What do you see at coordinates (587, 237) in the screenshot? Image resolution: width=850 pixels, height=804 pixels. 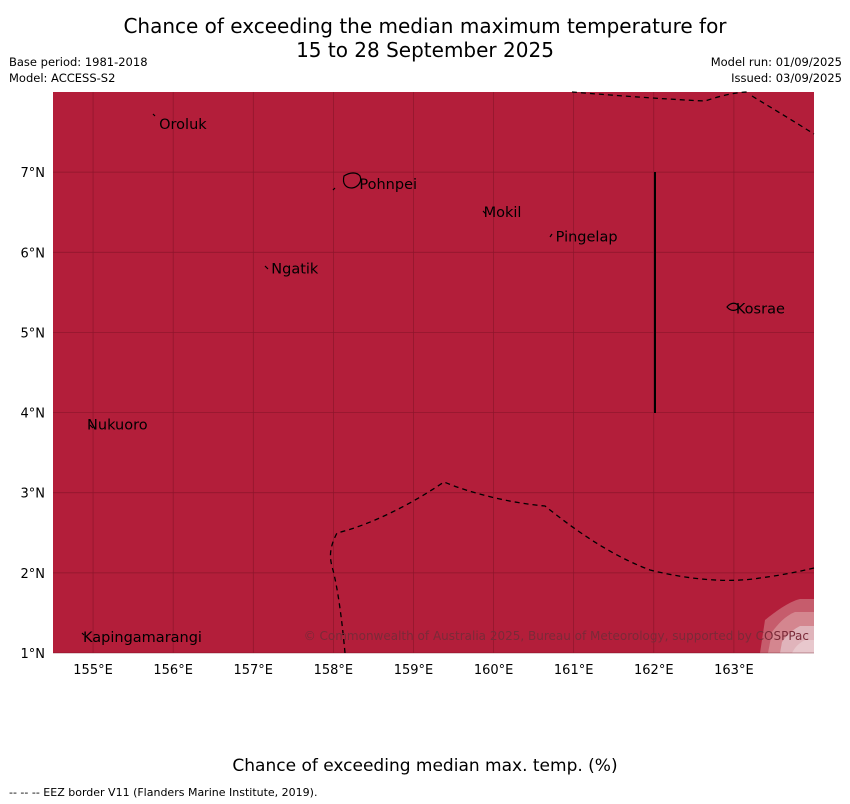 I see `place-label-pingelap: Pingelap` at bounding box center [587, 237].